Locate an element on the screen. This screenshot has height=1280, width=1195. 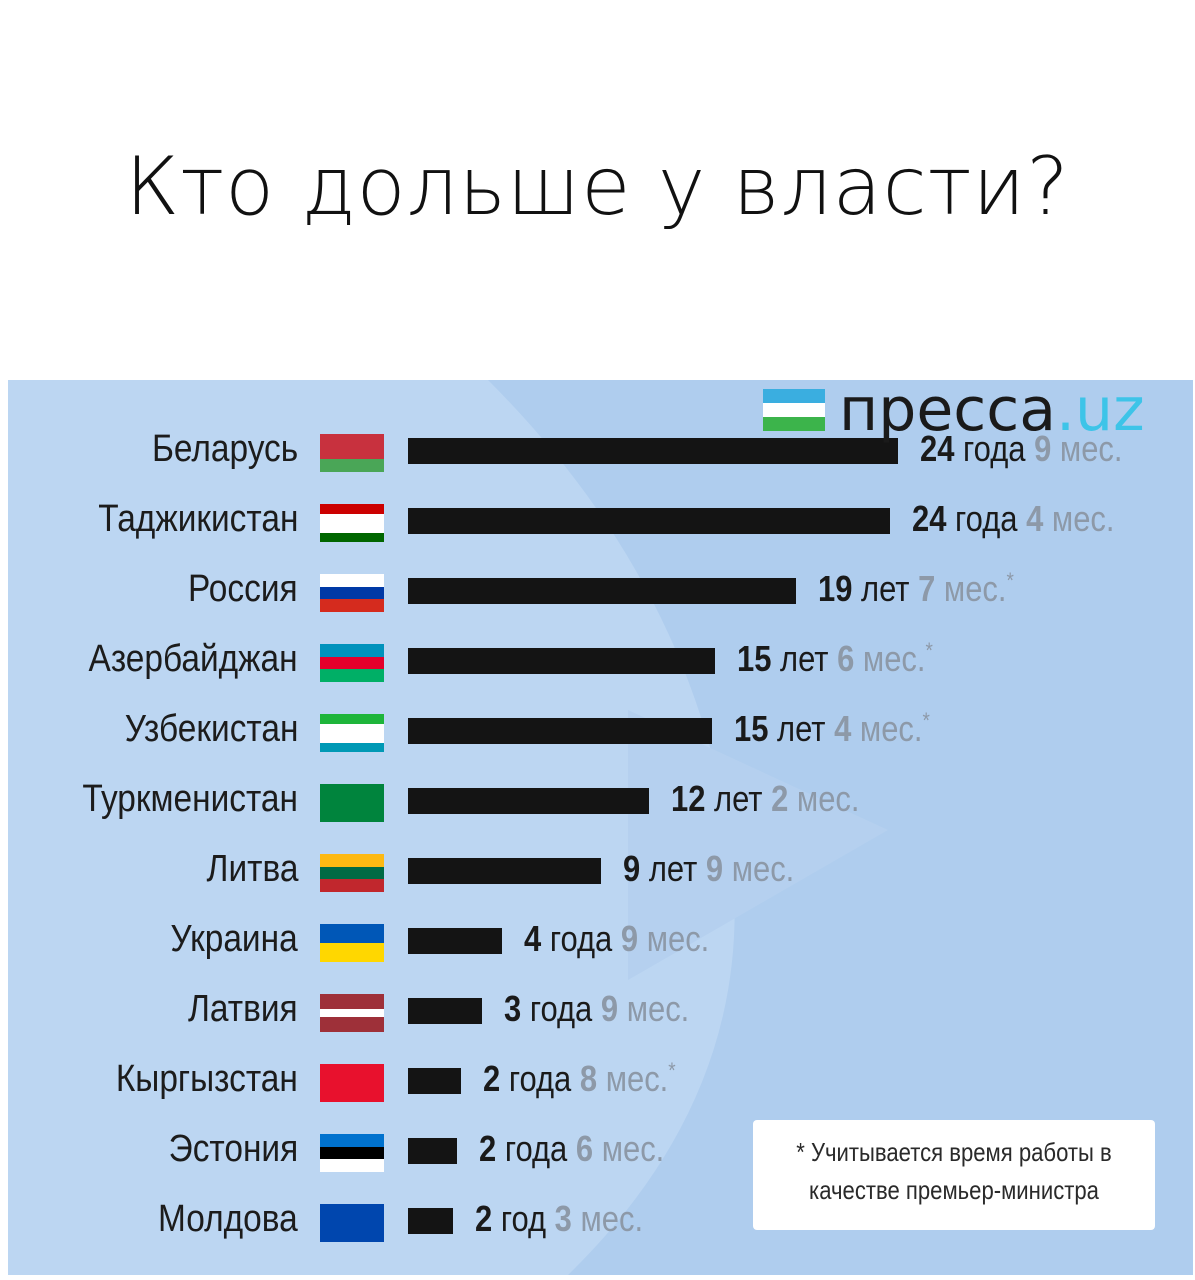
bar-value-label: 15 лет 4 мес.* is located at coordinates (832, 728).